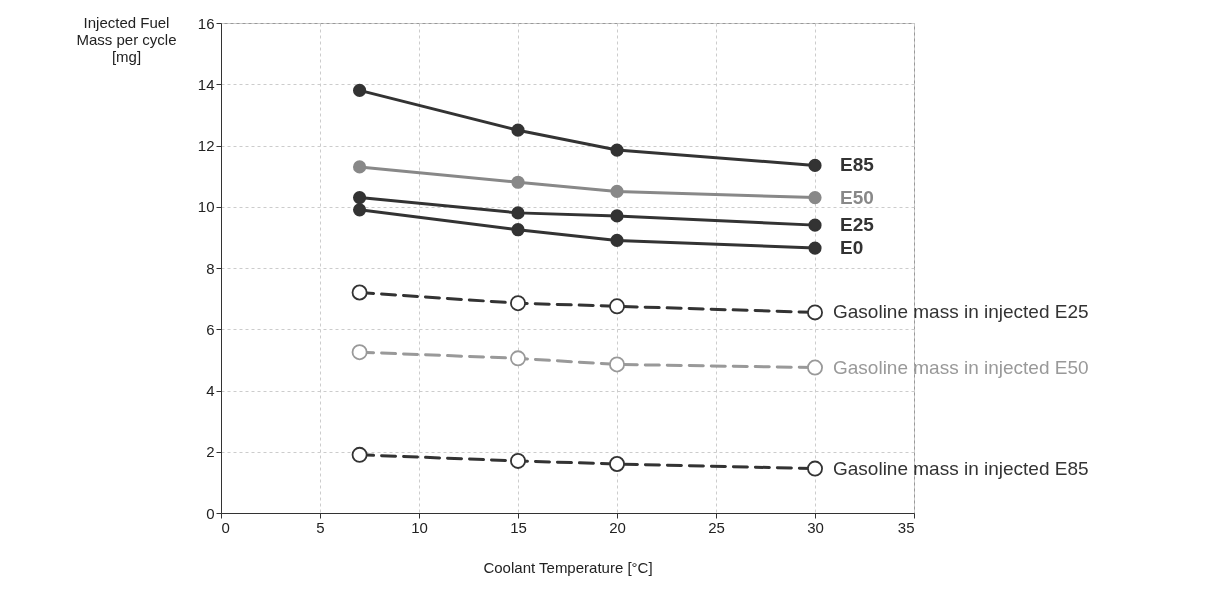  I want to click on x-tick-label: 35, so click(906, 527).